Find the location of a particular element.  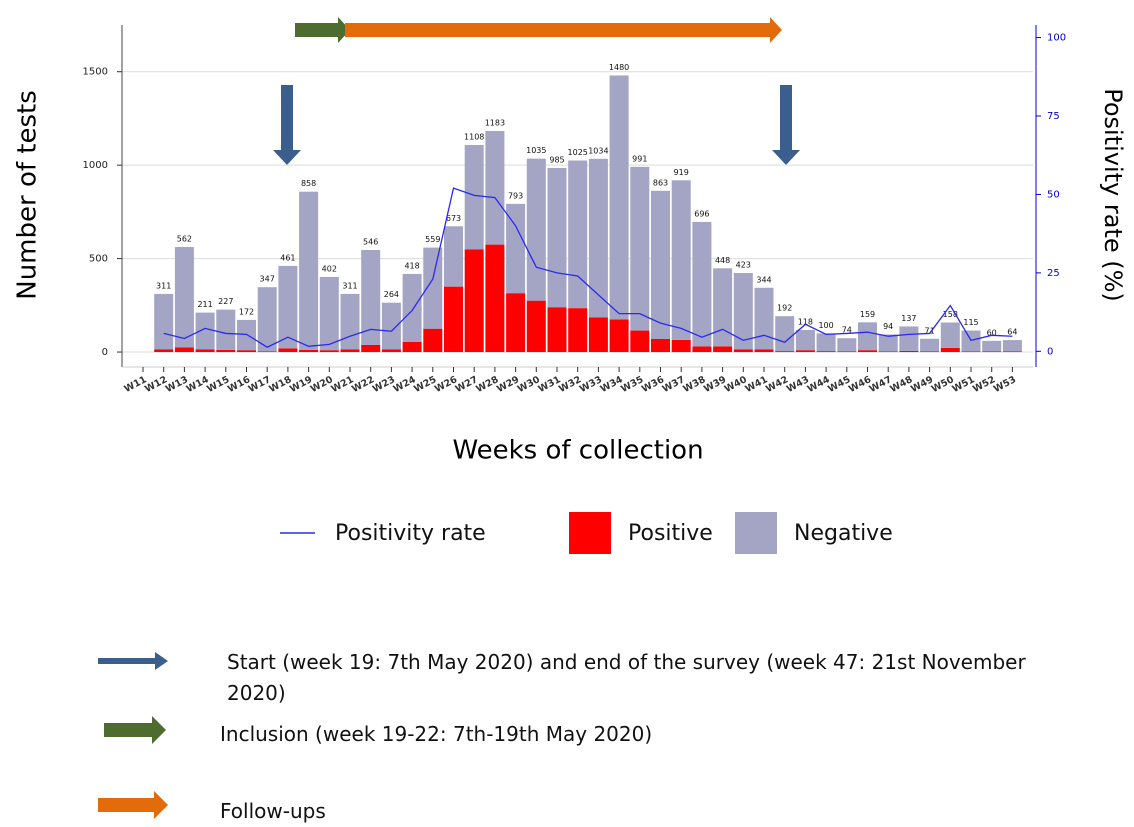

total-label: 991 is located at coordinates (639, 158).